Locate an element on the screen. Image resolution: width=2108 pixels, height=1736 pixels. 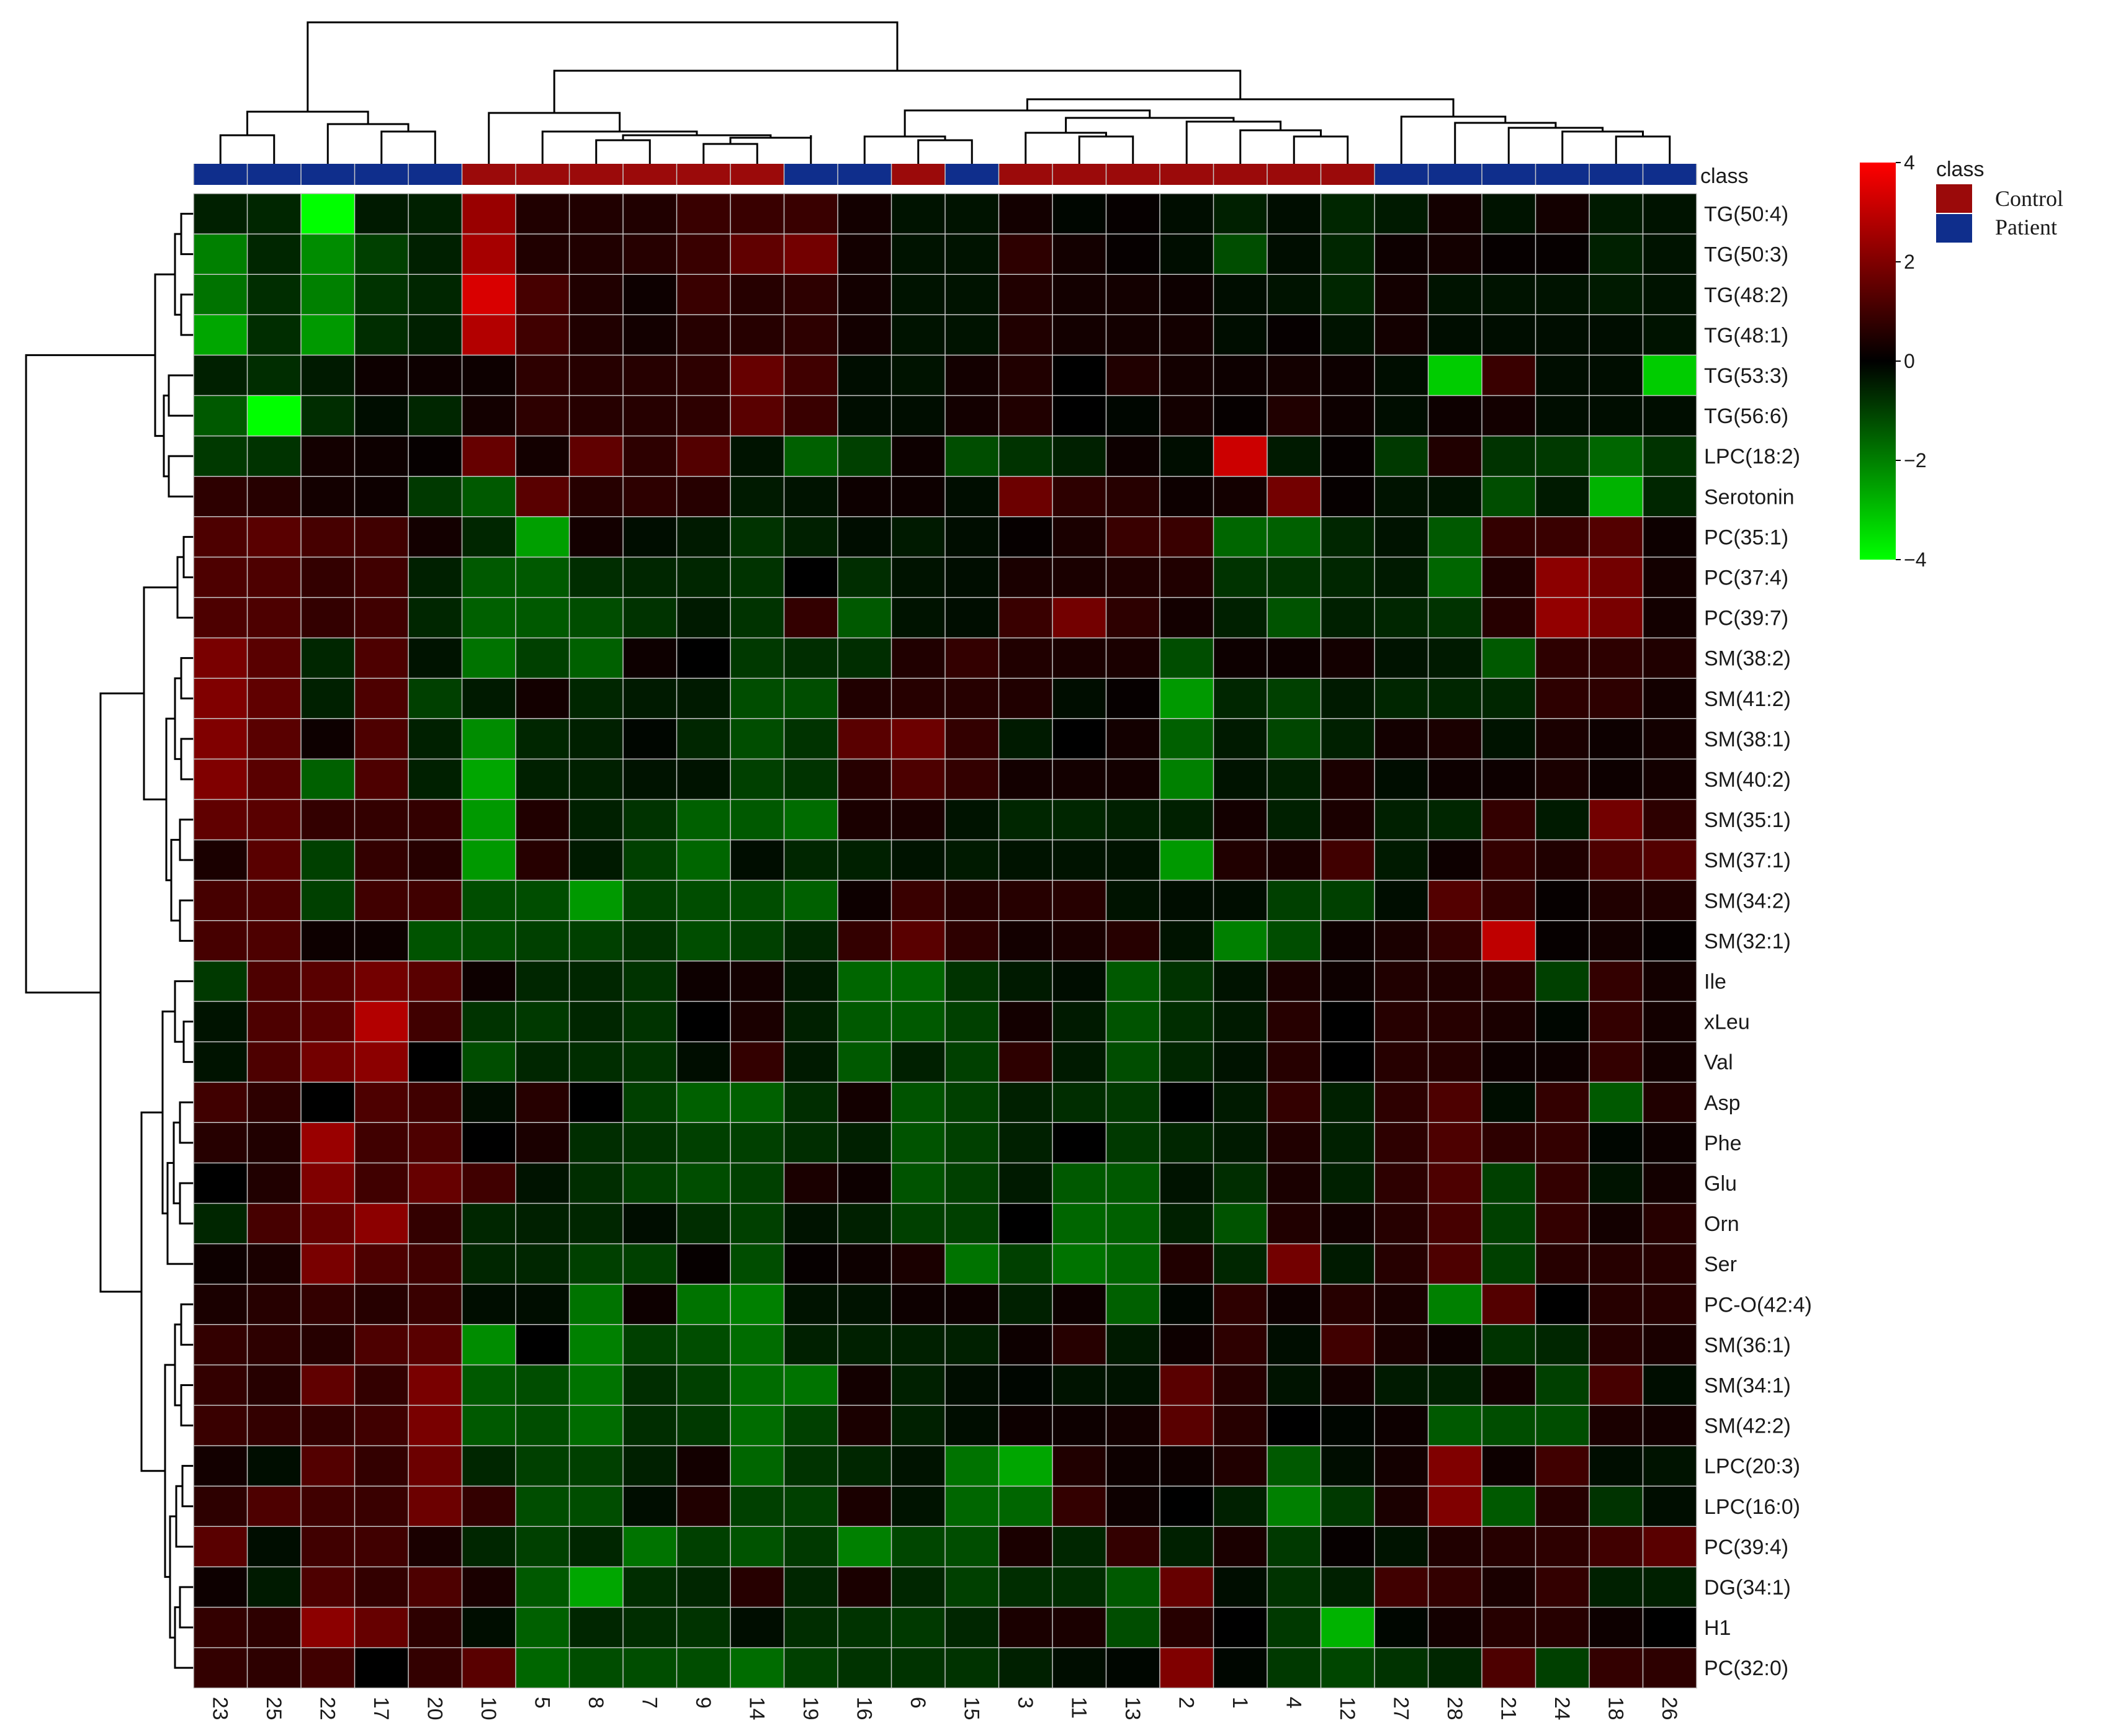
column-label: 7 is located at coordinates (649, 1703).